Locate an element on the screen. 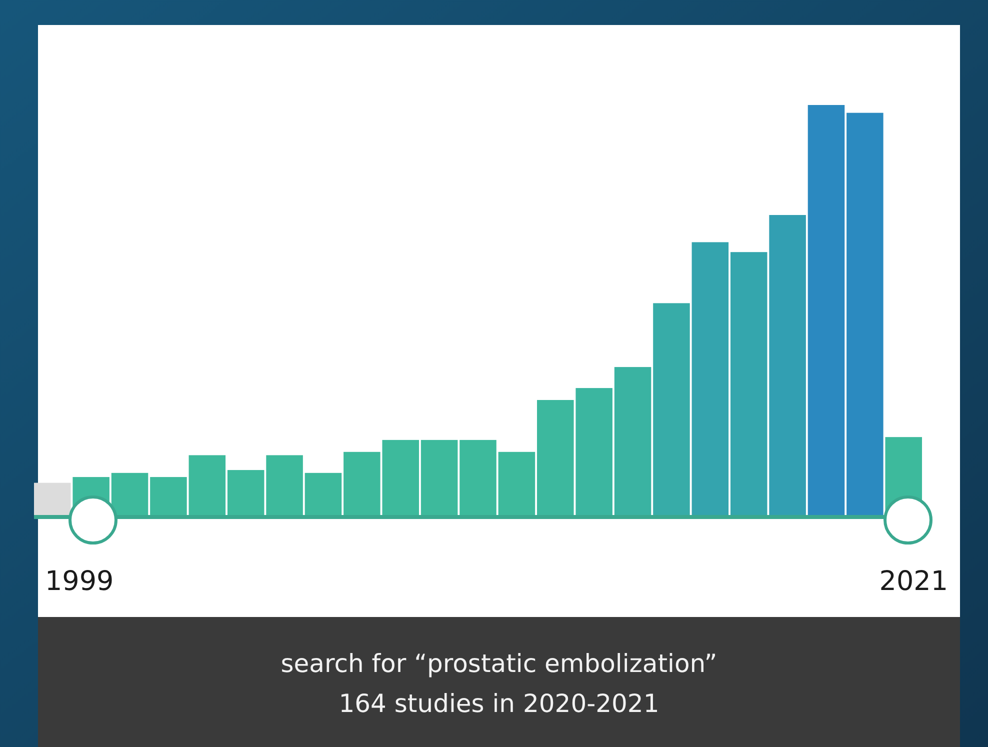 The image size is (988, 747). text: 164 studies in 2020-2021 is located at coordinates (499, 703).